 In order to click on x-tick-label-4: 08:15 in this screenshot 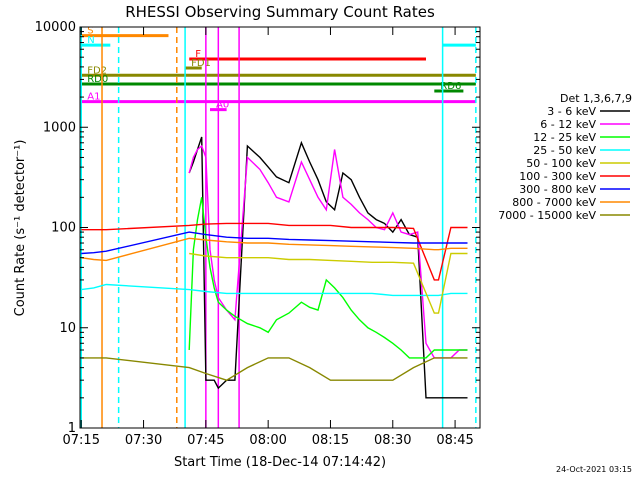, I will do `click(330, 440)`.